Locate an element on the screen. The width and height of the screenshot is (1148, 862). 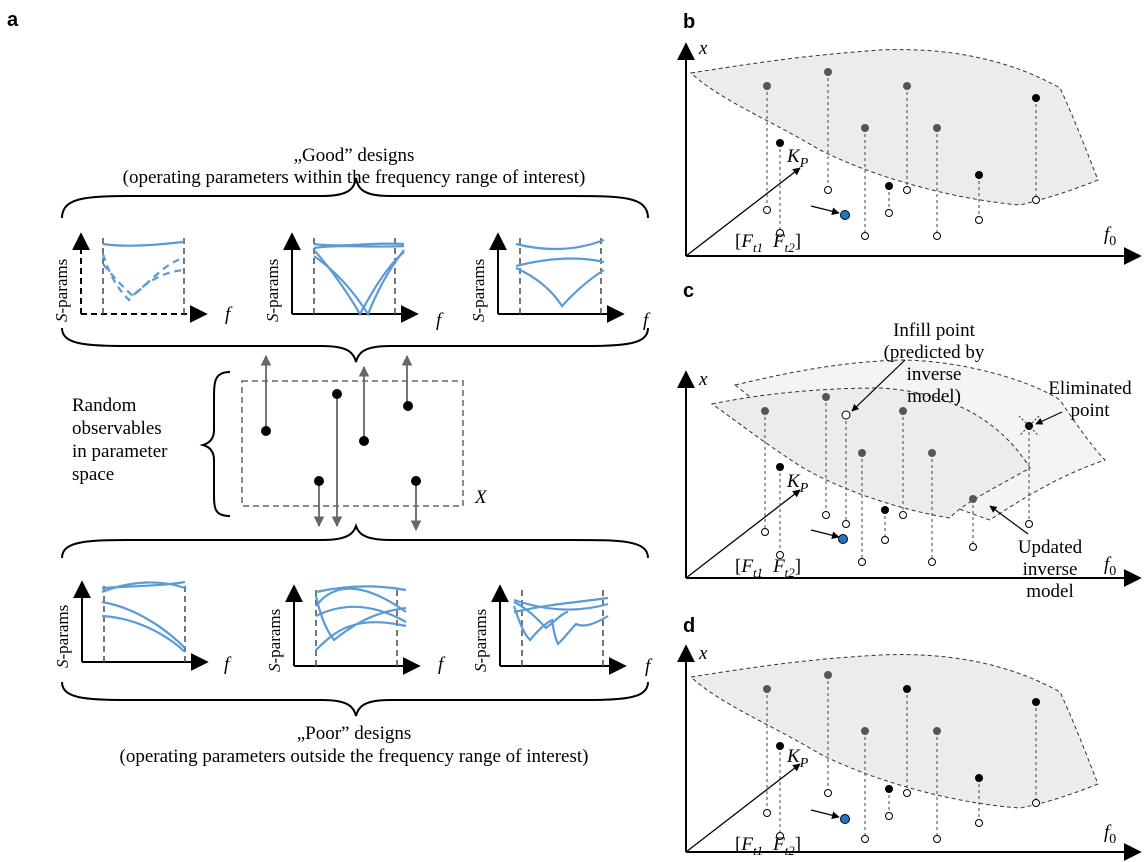
random-left-brace is located at coordinates (215, 444).